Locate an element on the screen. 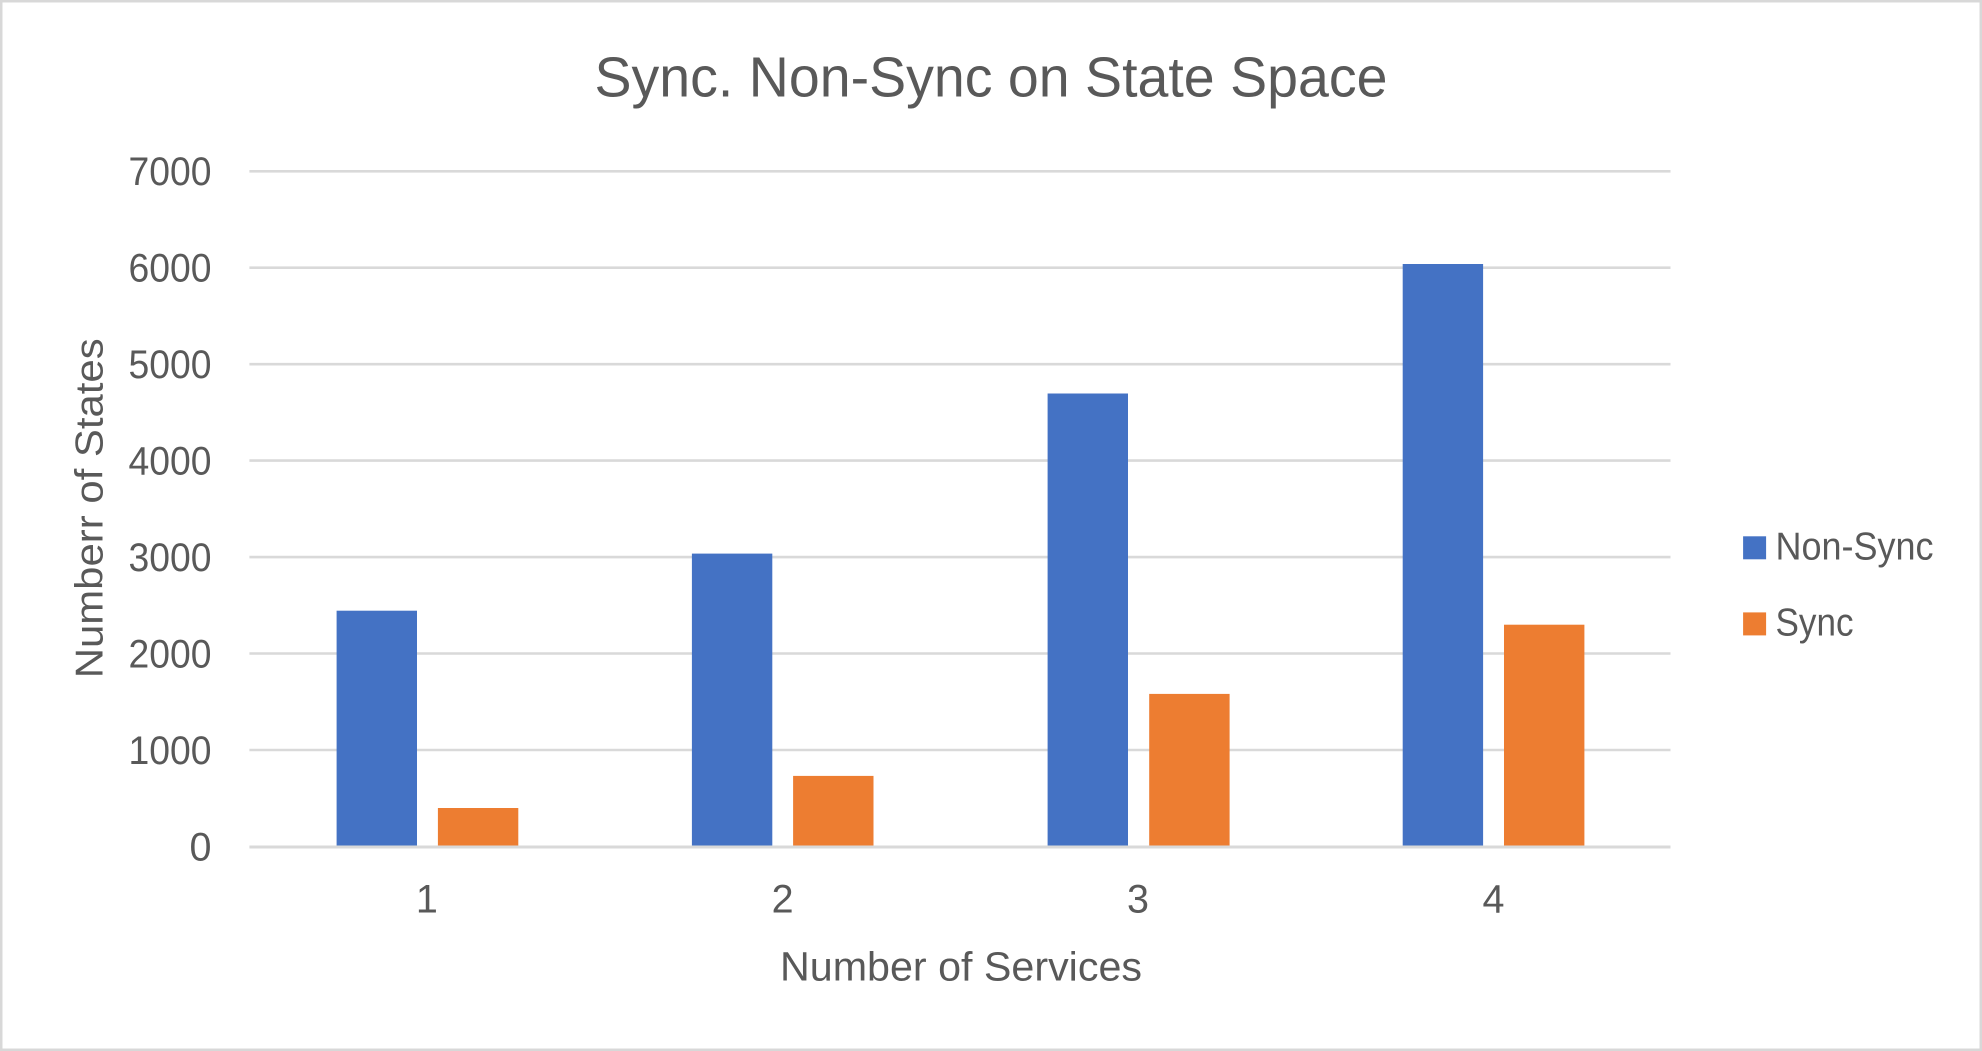 The image size is (1982, 1051). svg-text: 2000 is located at coordinates (170, 654).